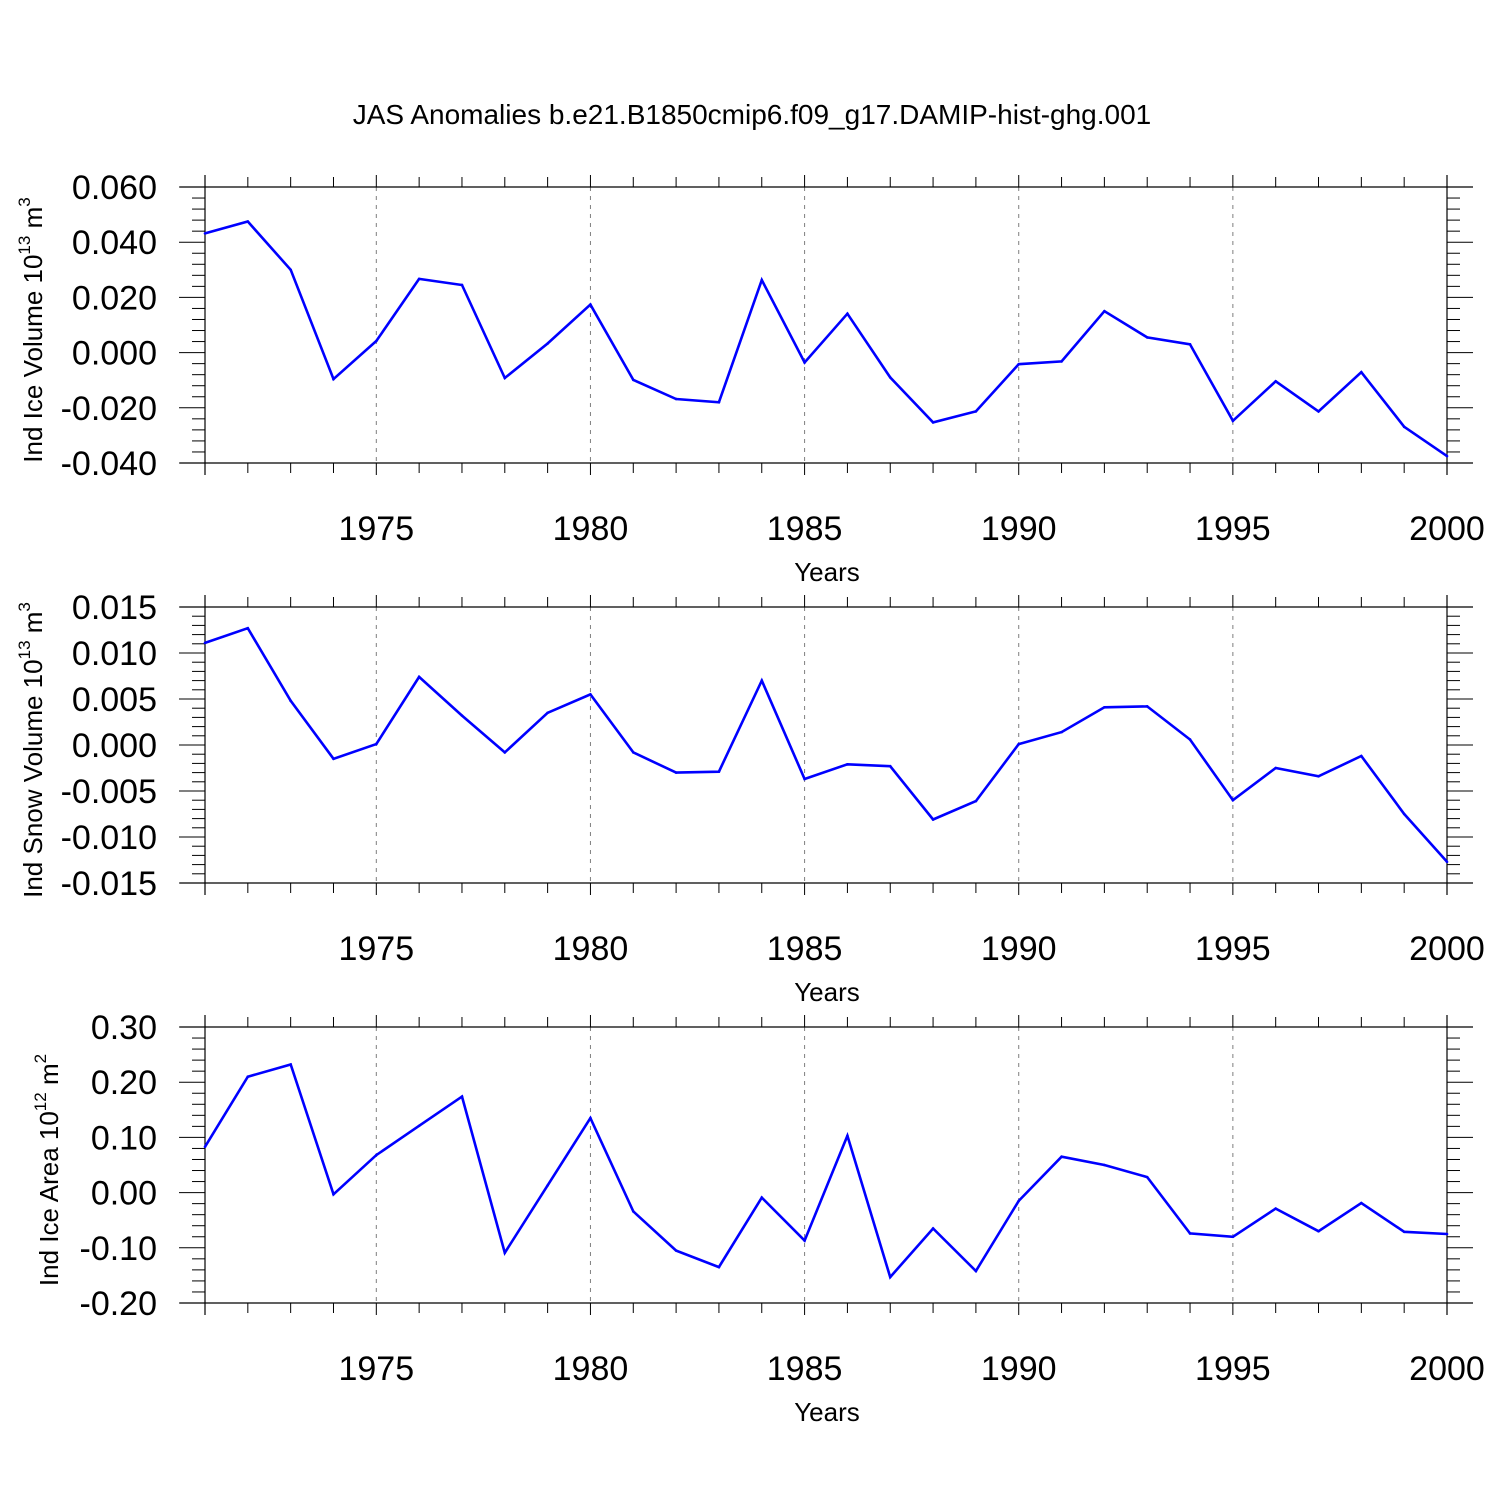 The height and width of the screenshot is (1500, 1500). I want to click on y-tick-label: 0.20, so click(124, 1083).